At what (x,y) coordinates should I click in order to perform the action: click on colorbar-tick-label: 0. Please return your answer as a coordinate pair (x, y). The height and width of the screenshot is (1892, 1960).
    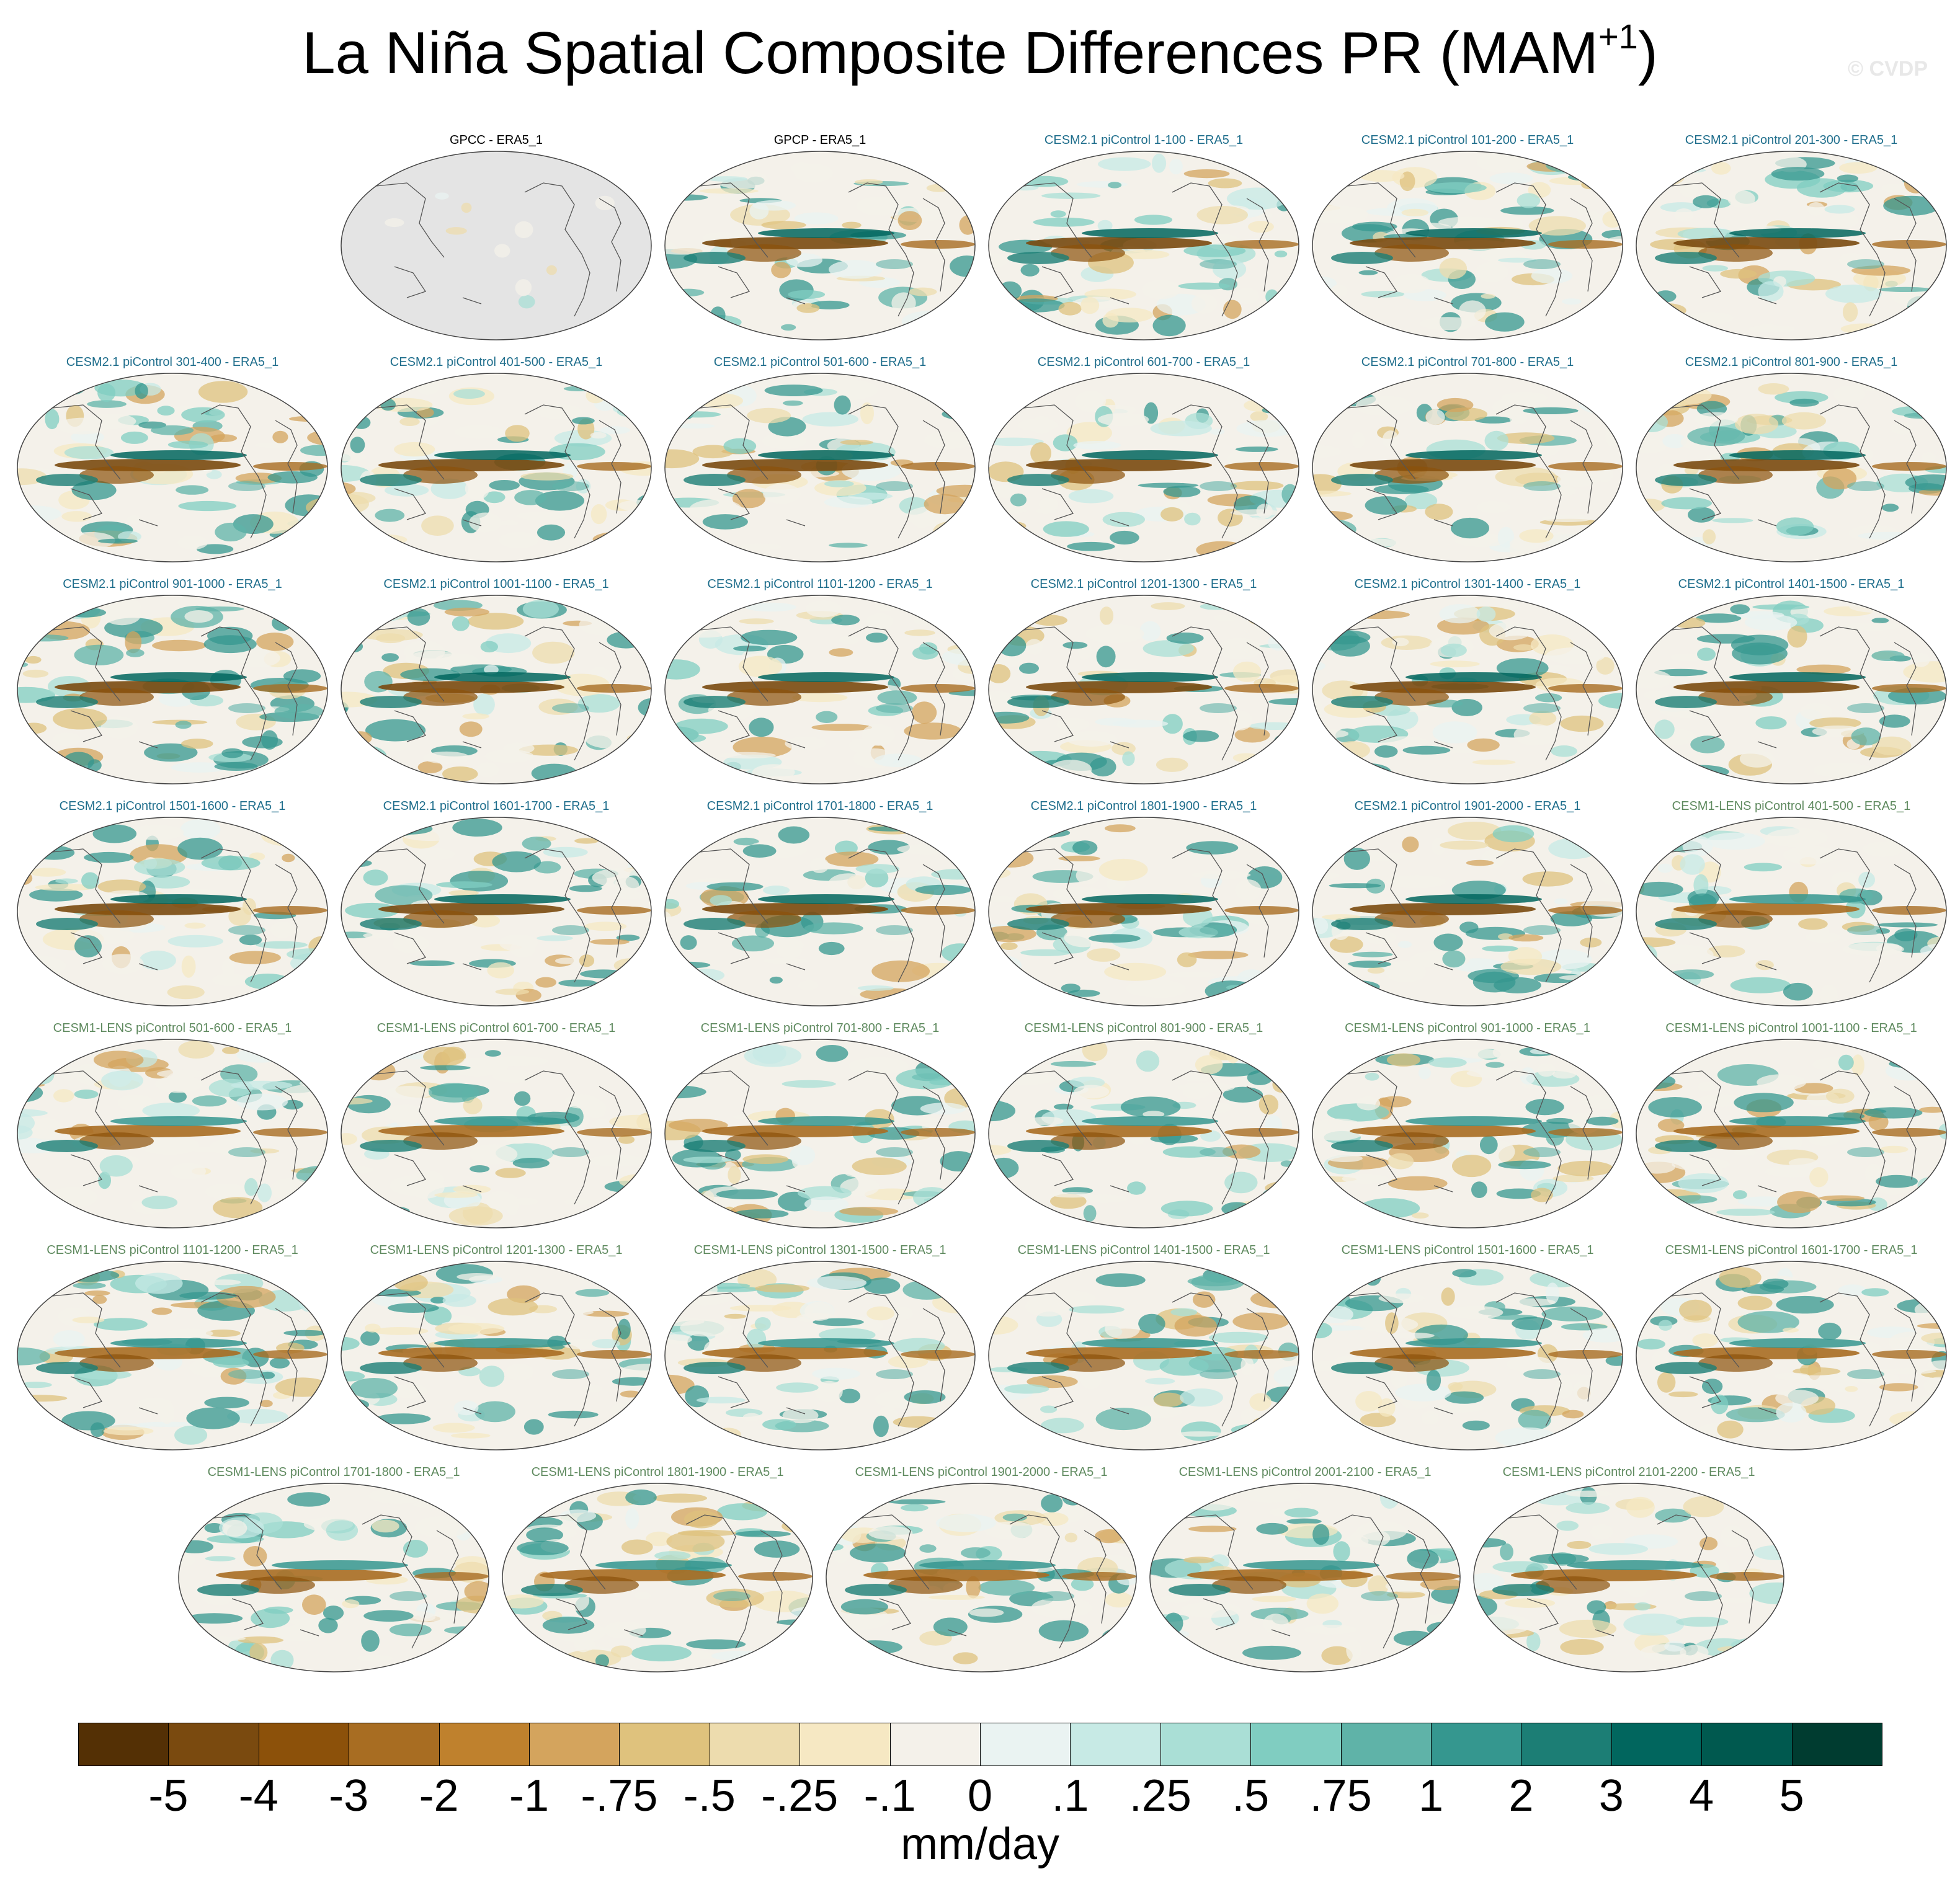
    Looking at the image, I should click on (980, 1796).